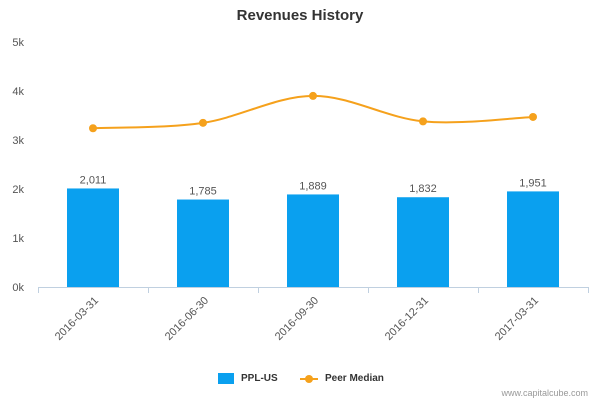  What do you see at coordinates (18, 288) in the screenshot?
I see `y-tick-label: 0k` at bounding box center [18, 288].